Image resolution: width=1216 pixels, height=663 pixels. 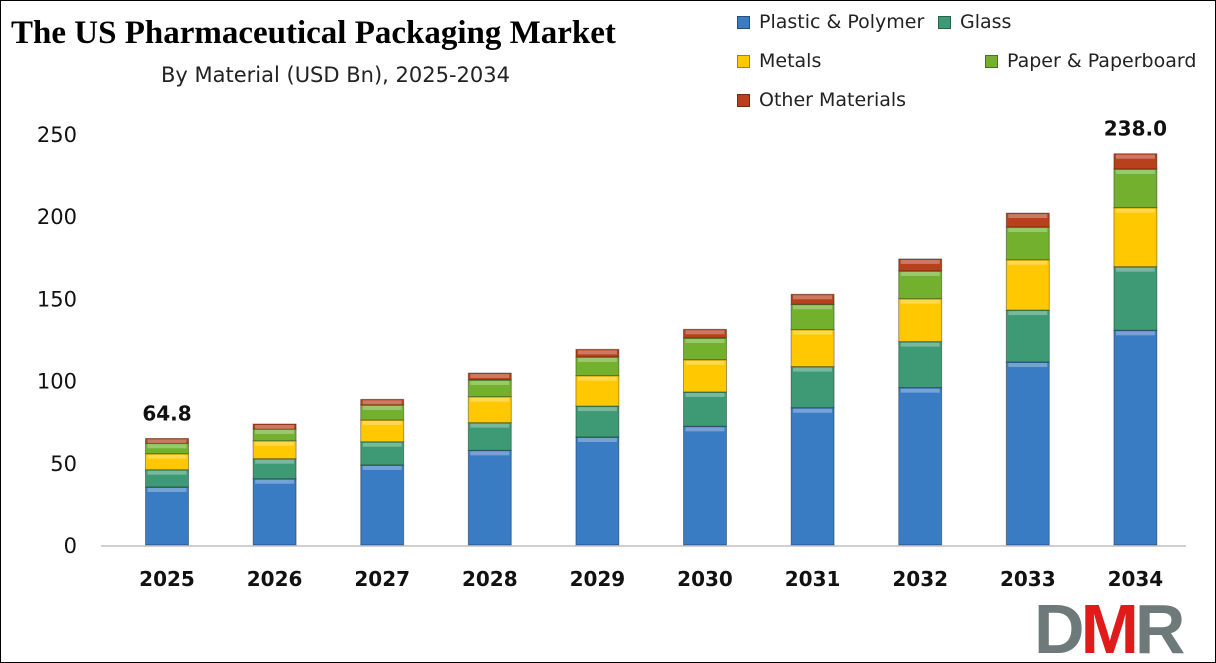 I want to click on x-tick-label: 2025, so click(x=167, y=579).